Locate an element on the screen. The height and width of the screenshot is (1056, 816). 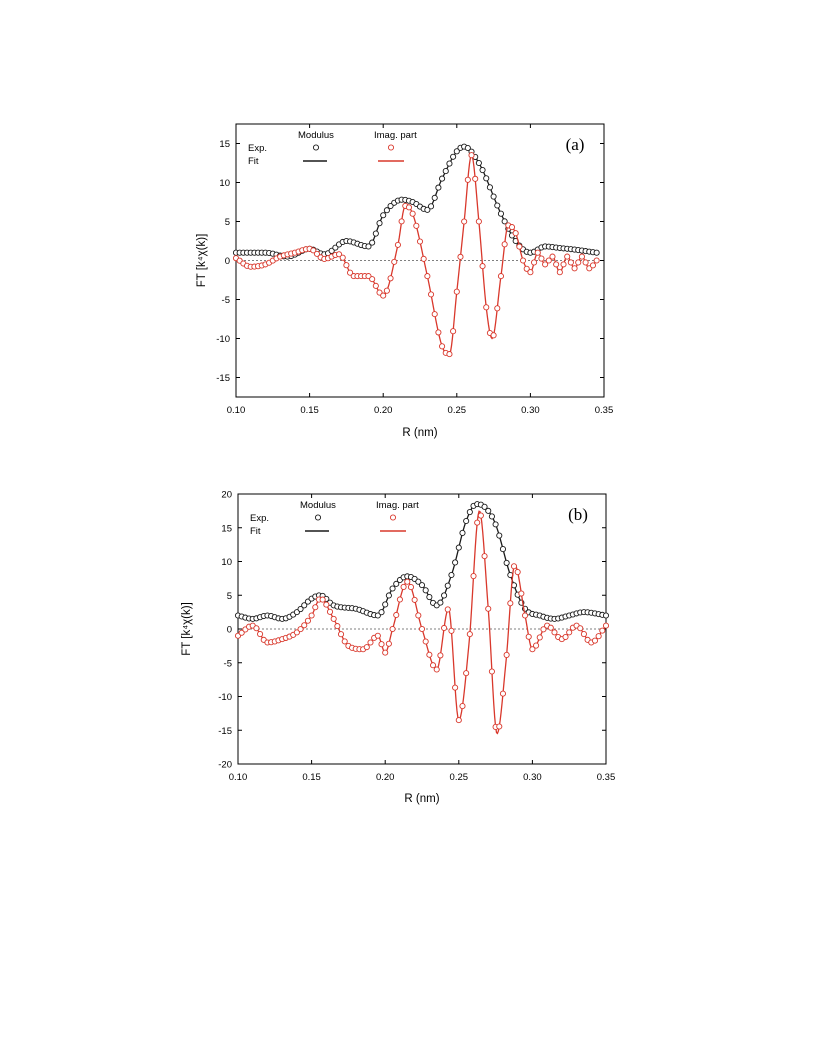
series-modulus is located at coordinates (422, 561).